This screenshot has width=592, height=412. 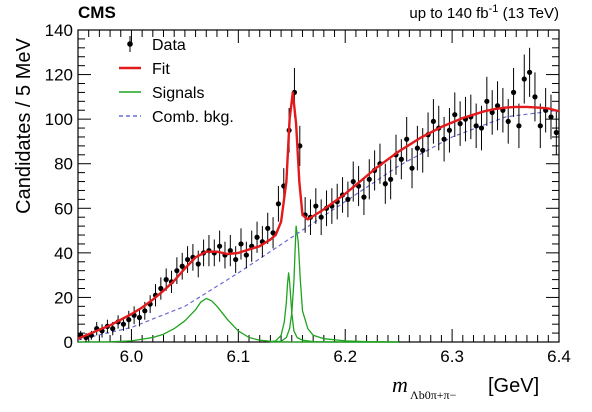 I want to click on legend-label: Fit, so click(x=161, y=69).